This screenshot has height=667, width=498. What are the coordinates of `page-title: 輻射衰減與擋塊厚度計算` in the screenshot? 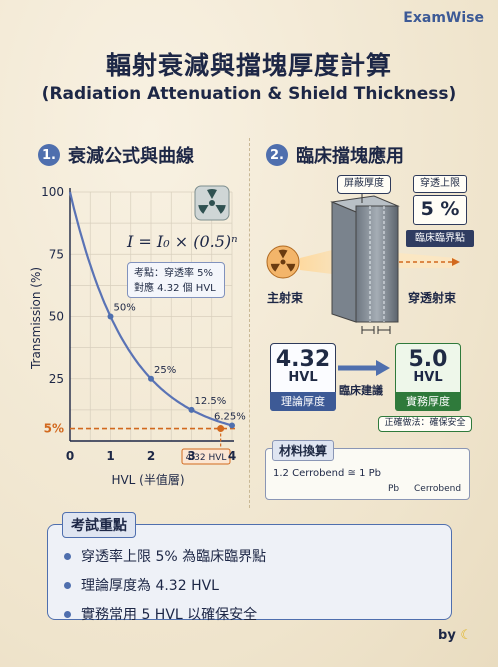 It's located at (248, 65).